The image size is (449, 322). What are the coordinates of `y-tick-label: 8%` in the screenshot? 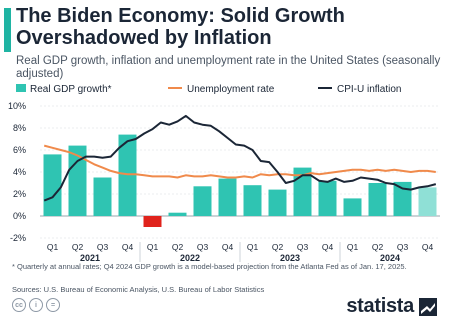 It's located at (19, 128).